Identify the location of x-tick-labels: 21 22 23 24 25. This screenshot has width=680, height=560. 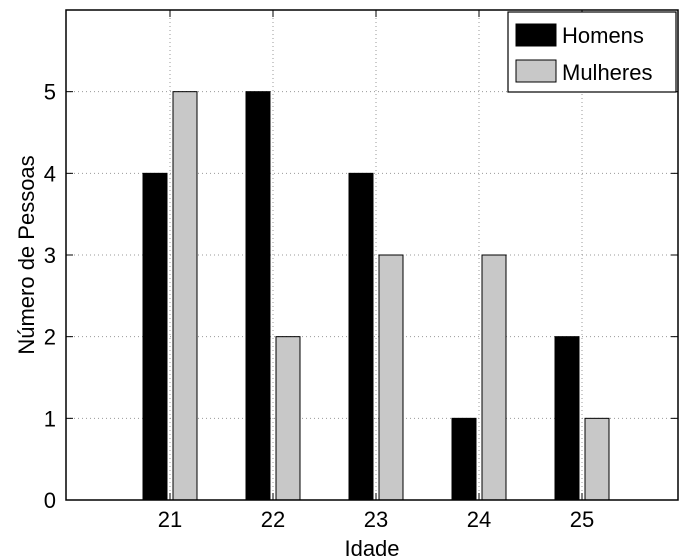
(376, 519).